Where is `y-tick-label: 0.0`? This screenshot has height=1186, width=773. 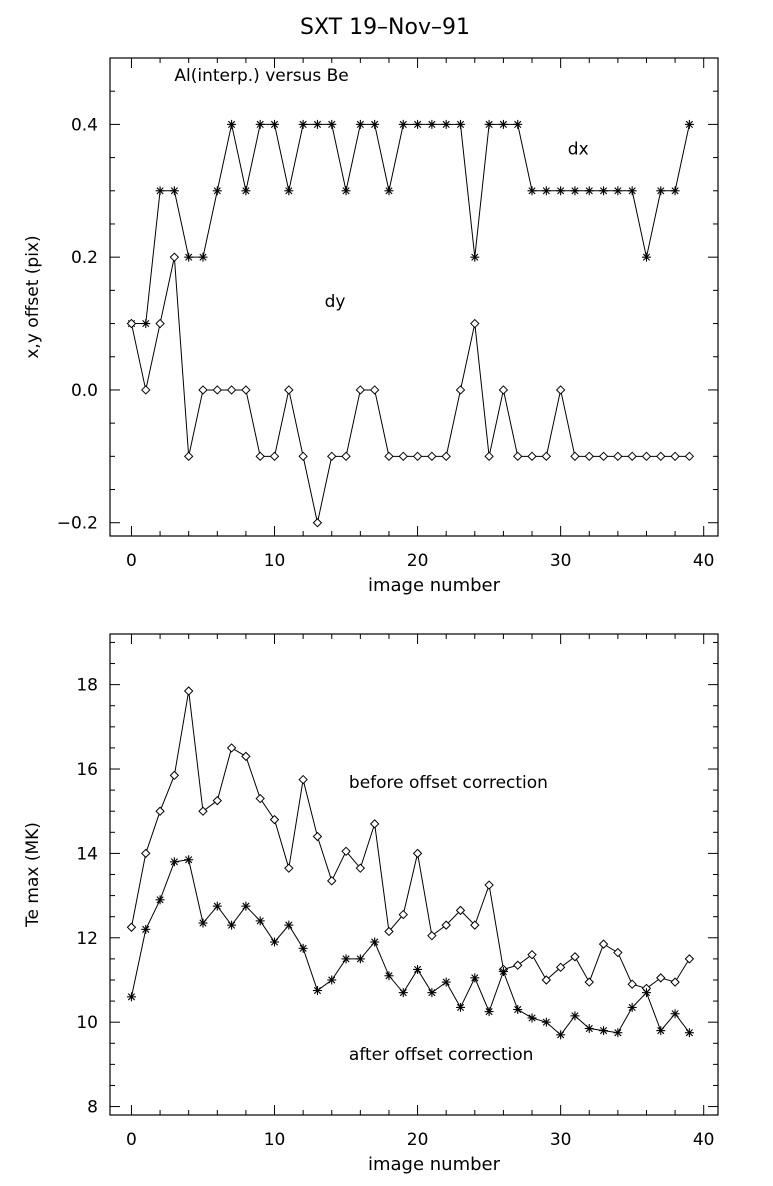
y-tick-label: 0.0 is located at coordinates (84, 391).